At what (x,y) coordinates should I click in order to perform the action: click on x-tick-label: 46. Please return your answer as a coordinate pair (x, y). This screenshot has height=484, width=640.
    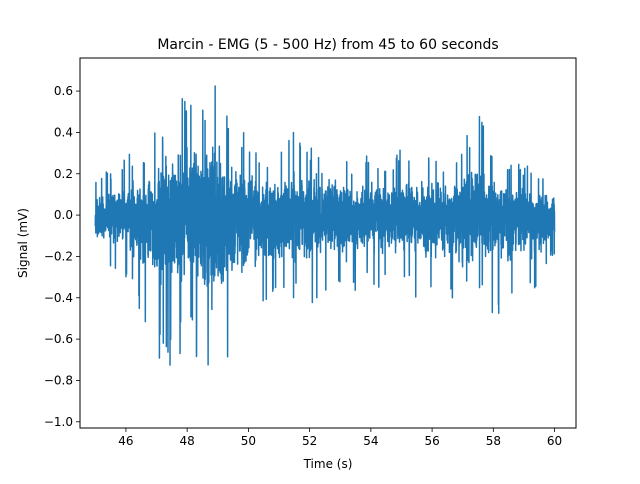
    Looking at the image, I should click on (125, 441).